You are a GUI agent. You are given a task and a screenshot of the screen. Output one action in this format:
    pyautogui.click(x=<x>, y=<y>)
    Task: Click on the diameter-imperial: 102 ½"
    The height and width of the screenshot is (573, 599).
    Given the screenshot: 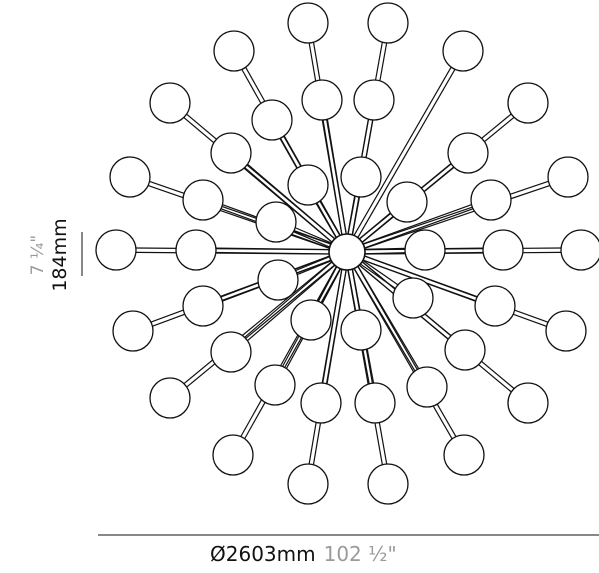 What is the action you would take?
    pyautogui.click(x=360, y=554)
    